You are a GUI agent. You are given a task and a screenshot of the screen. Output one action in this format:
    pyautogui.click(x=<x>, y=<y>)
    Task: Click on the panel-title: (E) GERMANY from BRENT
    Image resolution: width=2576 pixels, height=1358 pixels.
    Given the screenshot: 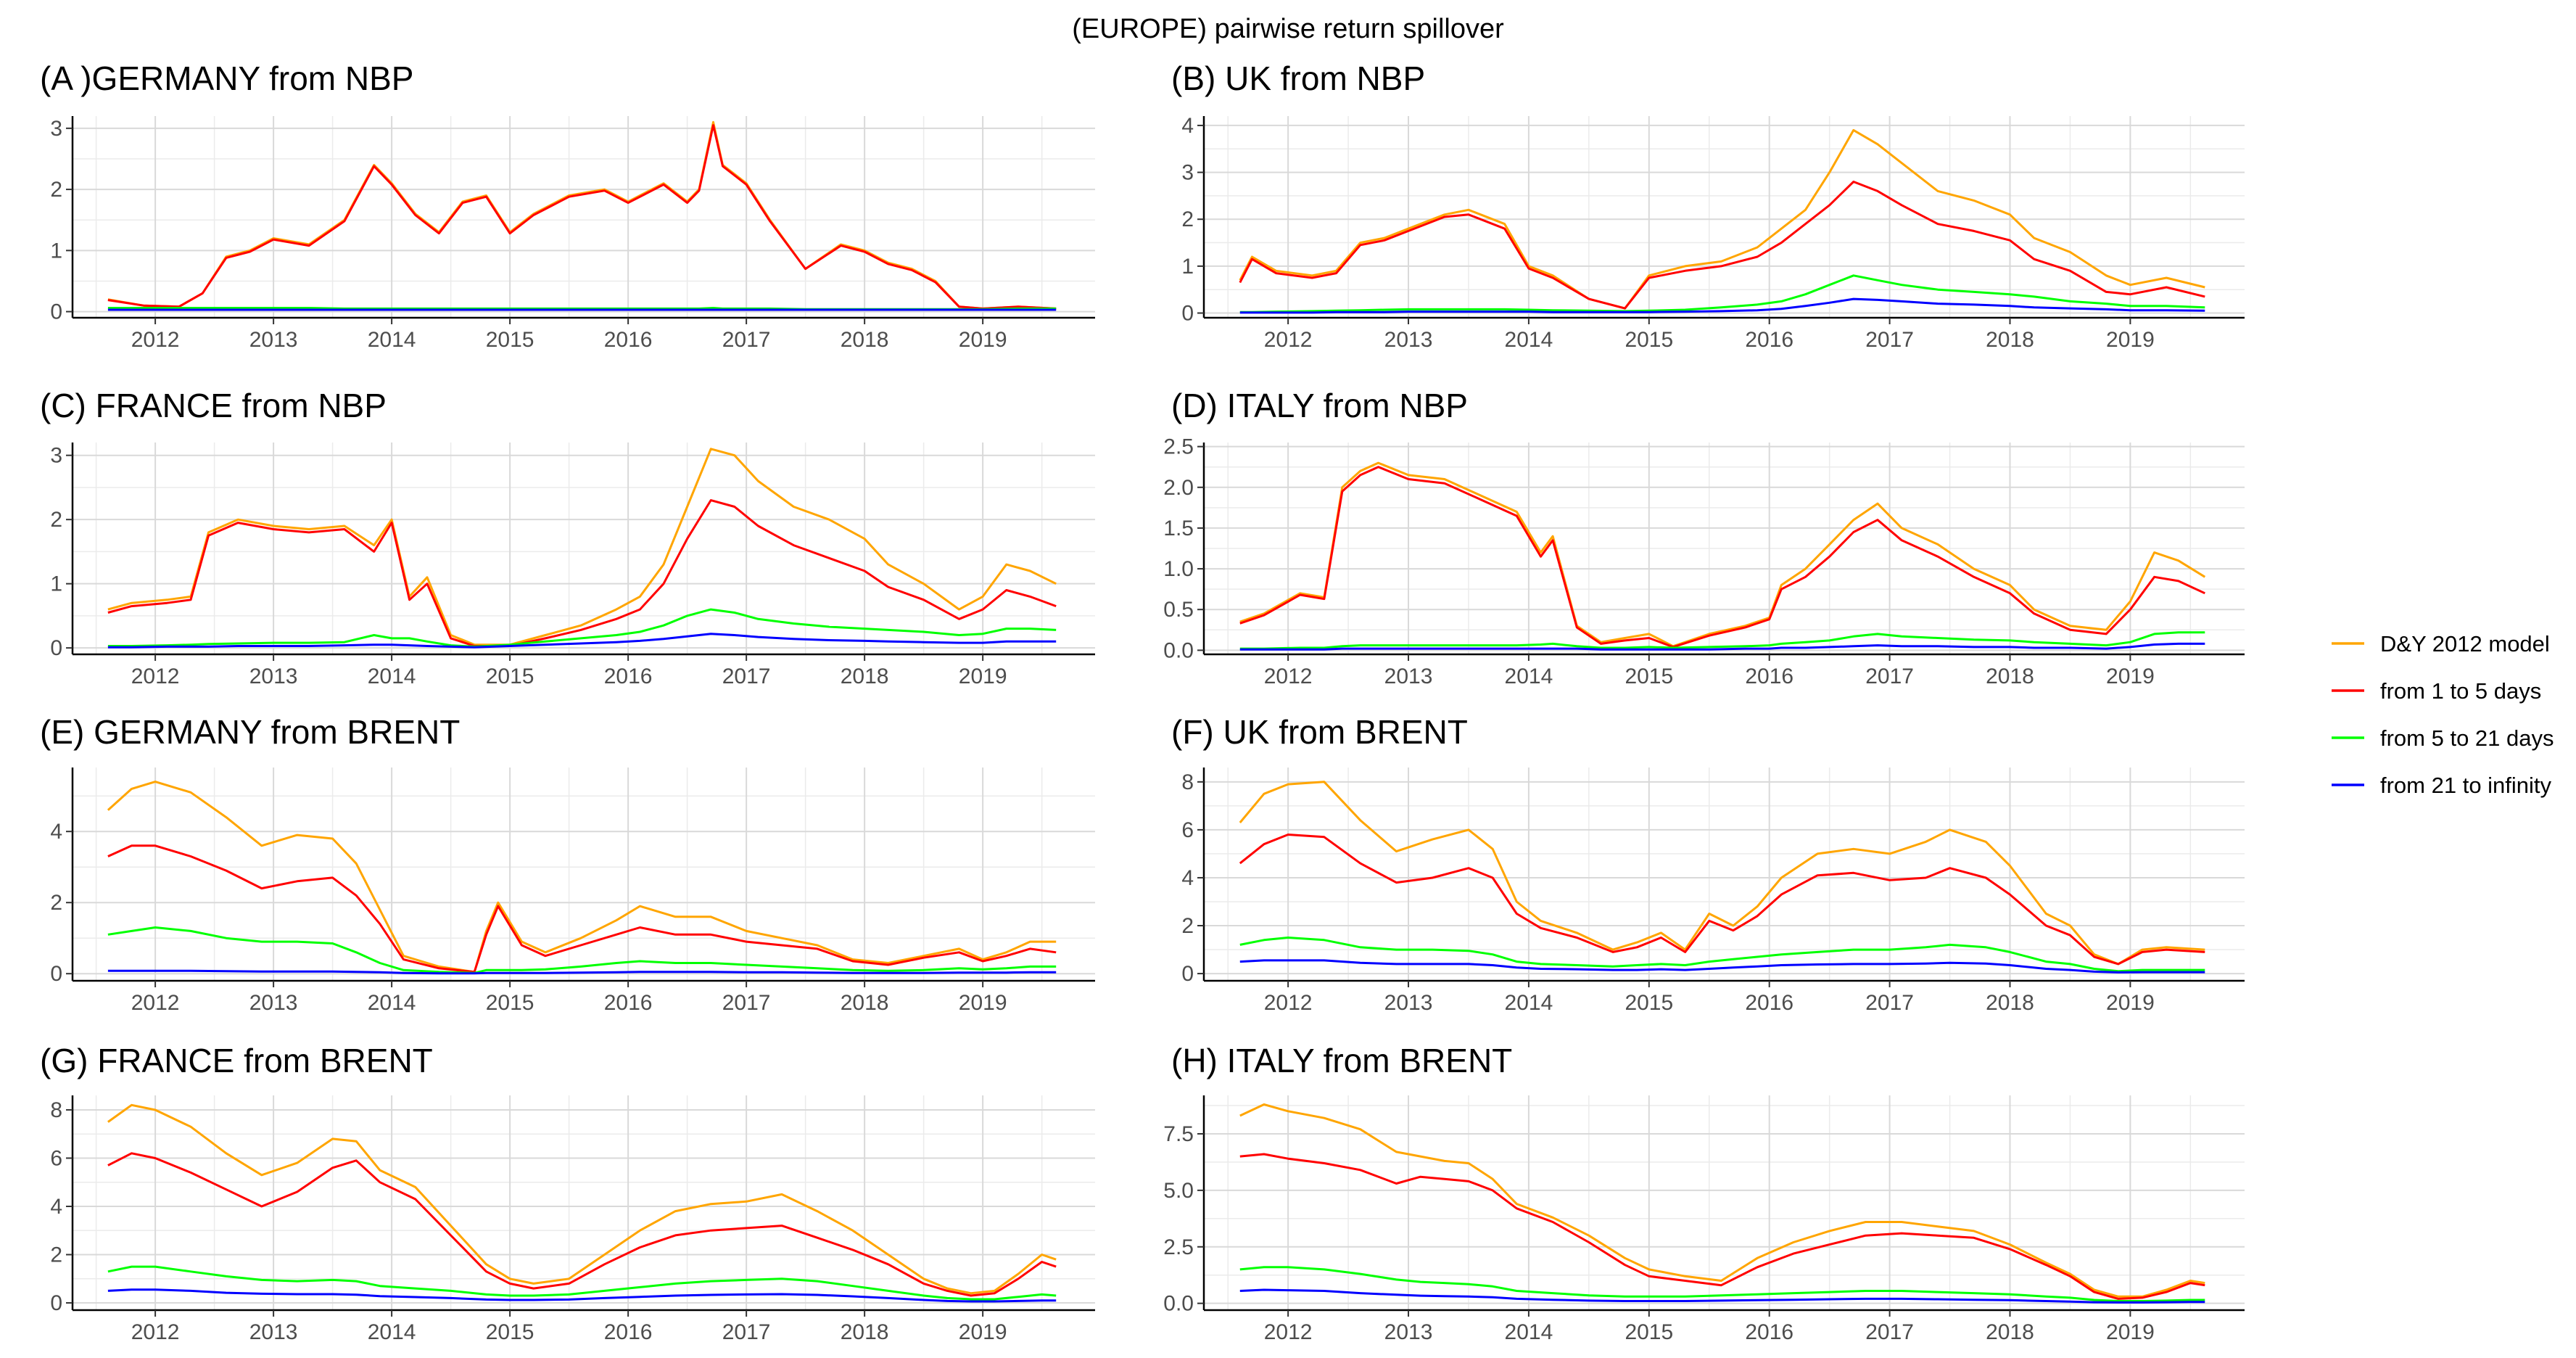 What is the action you would take?
    pyautogui.click(x=250, y=732)
    